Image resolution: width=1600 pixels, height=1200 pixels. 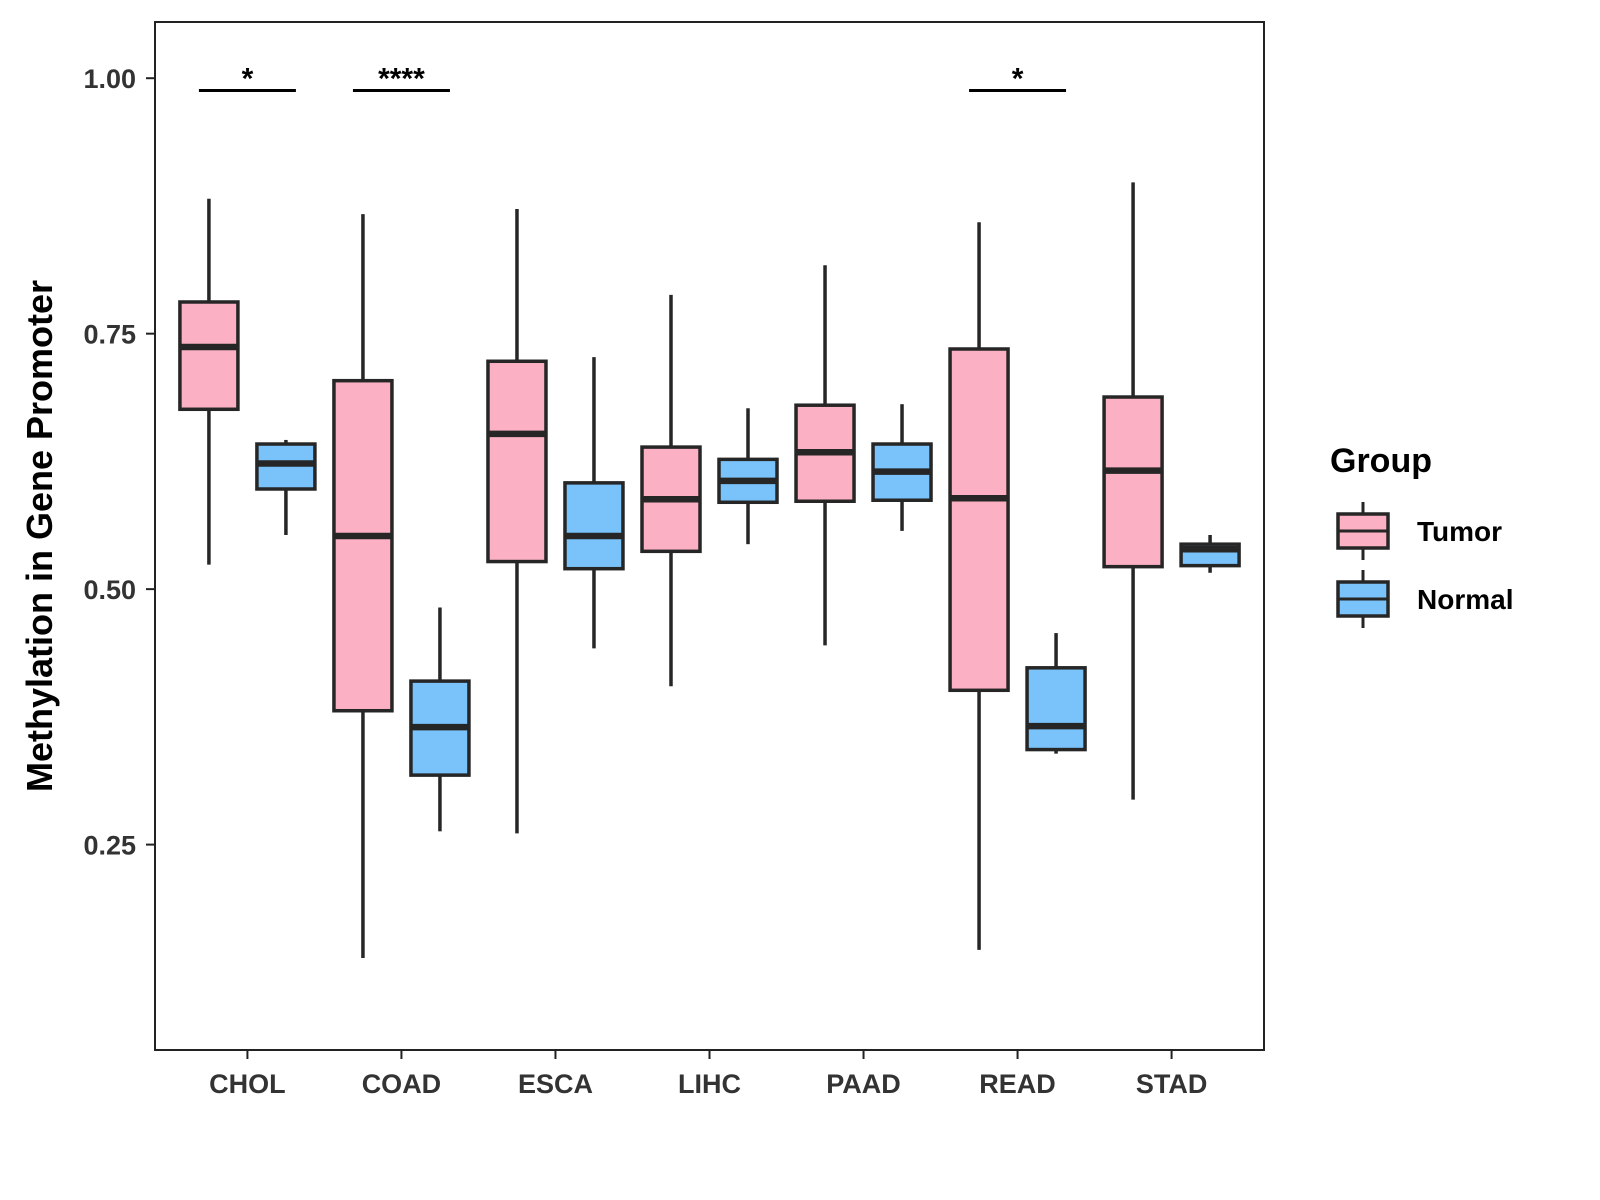 I want to click on y-tick-label: 0.25, so click(x=109, y=846).